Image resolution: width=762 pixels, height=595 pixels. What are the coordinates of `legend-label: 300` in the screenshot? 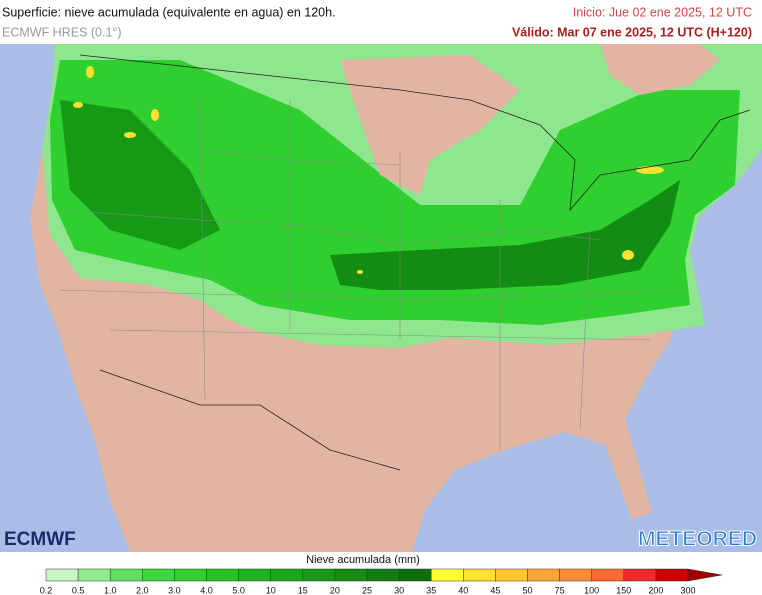 It's located at (687, 590).